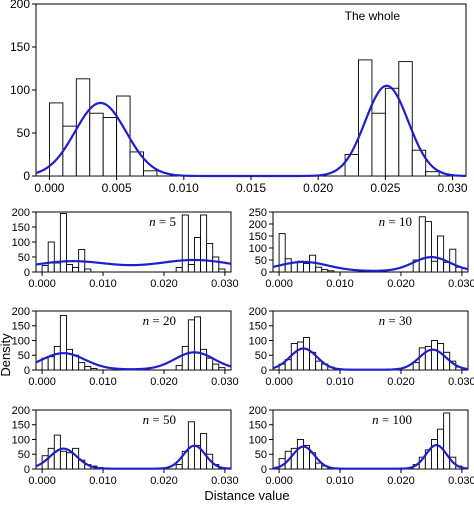  What do you see at coordinates (162, 221) in the screenshot?
I see `panel-annotation: n = 5` at bounding box center [162, 221].